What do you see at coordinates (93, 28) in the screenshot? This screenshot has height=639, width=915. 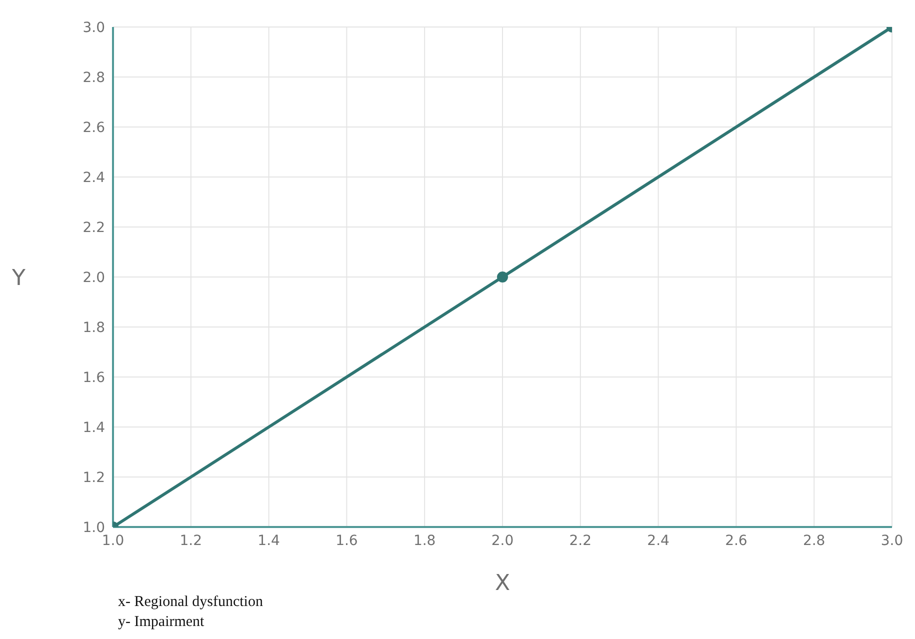 I see `y-tick-label: 3.0` at bounding box center [93, 28].